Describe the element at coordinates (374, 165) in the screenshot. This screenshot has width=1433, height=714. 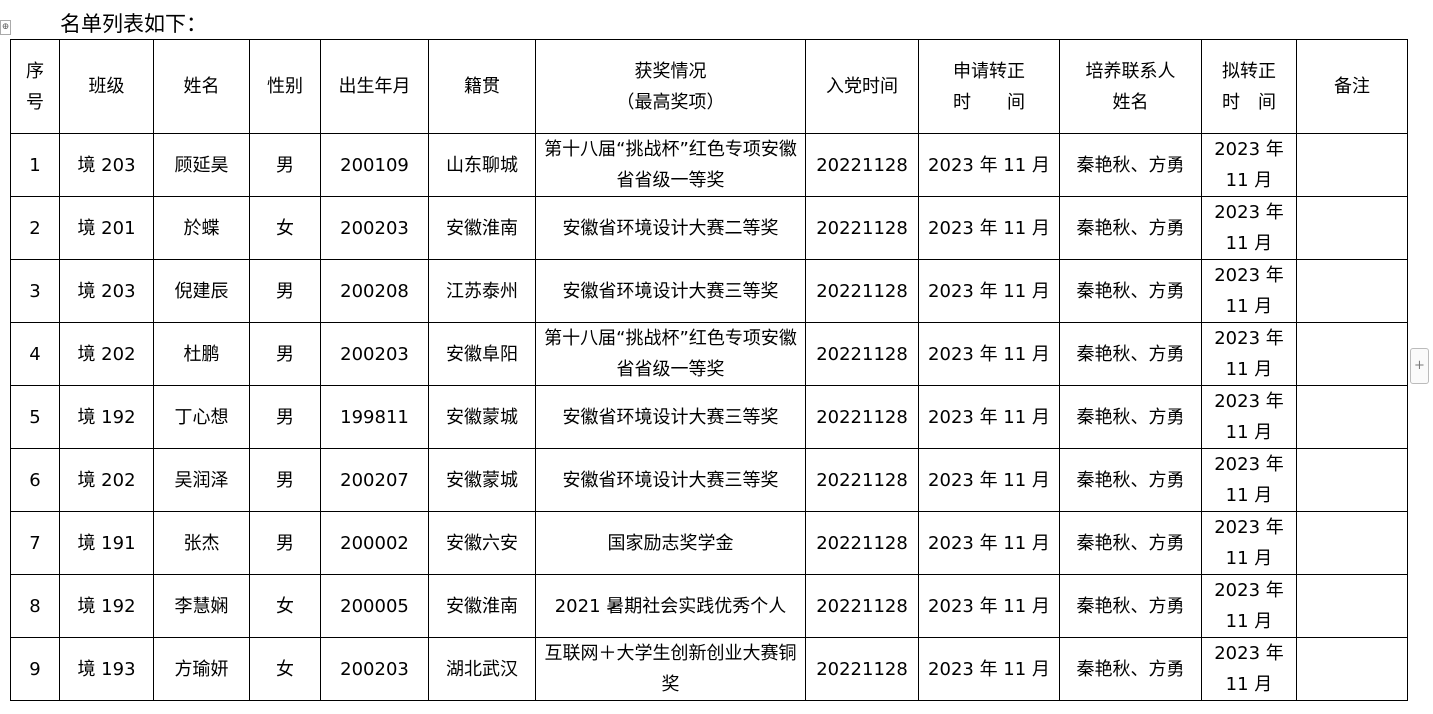
I see `table-cell: 200109` at that location.